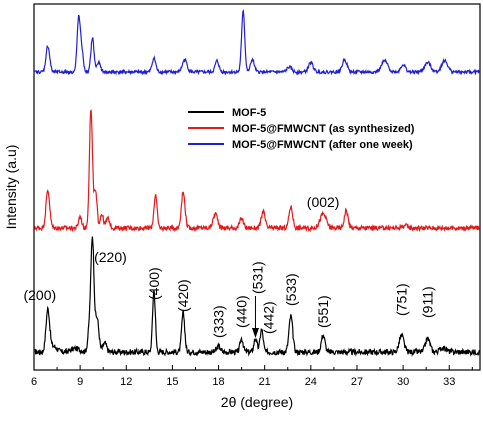  I want to click on legend-label: MOF-5@FMWCNT (as synthesized), so click(323, 129).